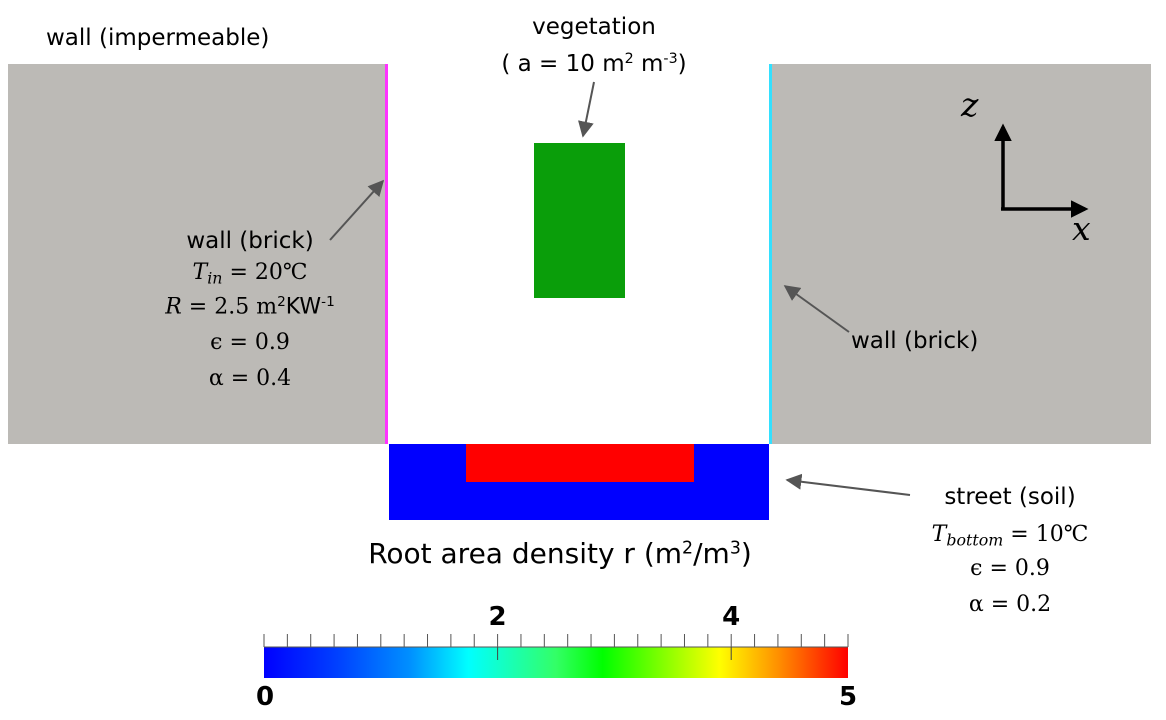 The width and height of the screenshot is (1166, 720). Describe the element at coordinates (229, 307) in the screenshot. I see `r-value: = 2.5 m` at that location.